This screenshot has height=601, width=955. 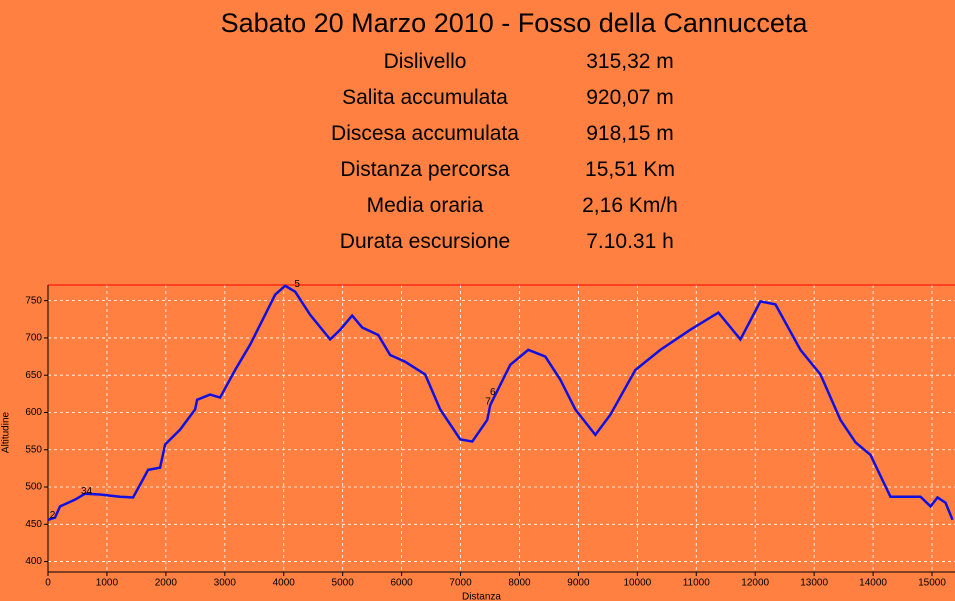 I want to click on waypoint-label: 6, so click(x=493, y=392).